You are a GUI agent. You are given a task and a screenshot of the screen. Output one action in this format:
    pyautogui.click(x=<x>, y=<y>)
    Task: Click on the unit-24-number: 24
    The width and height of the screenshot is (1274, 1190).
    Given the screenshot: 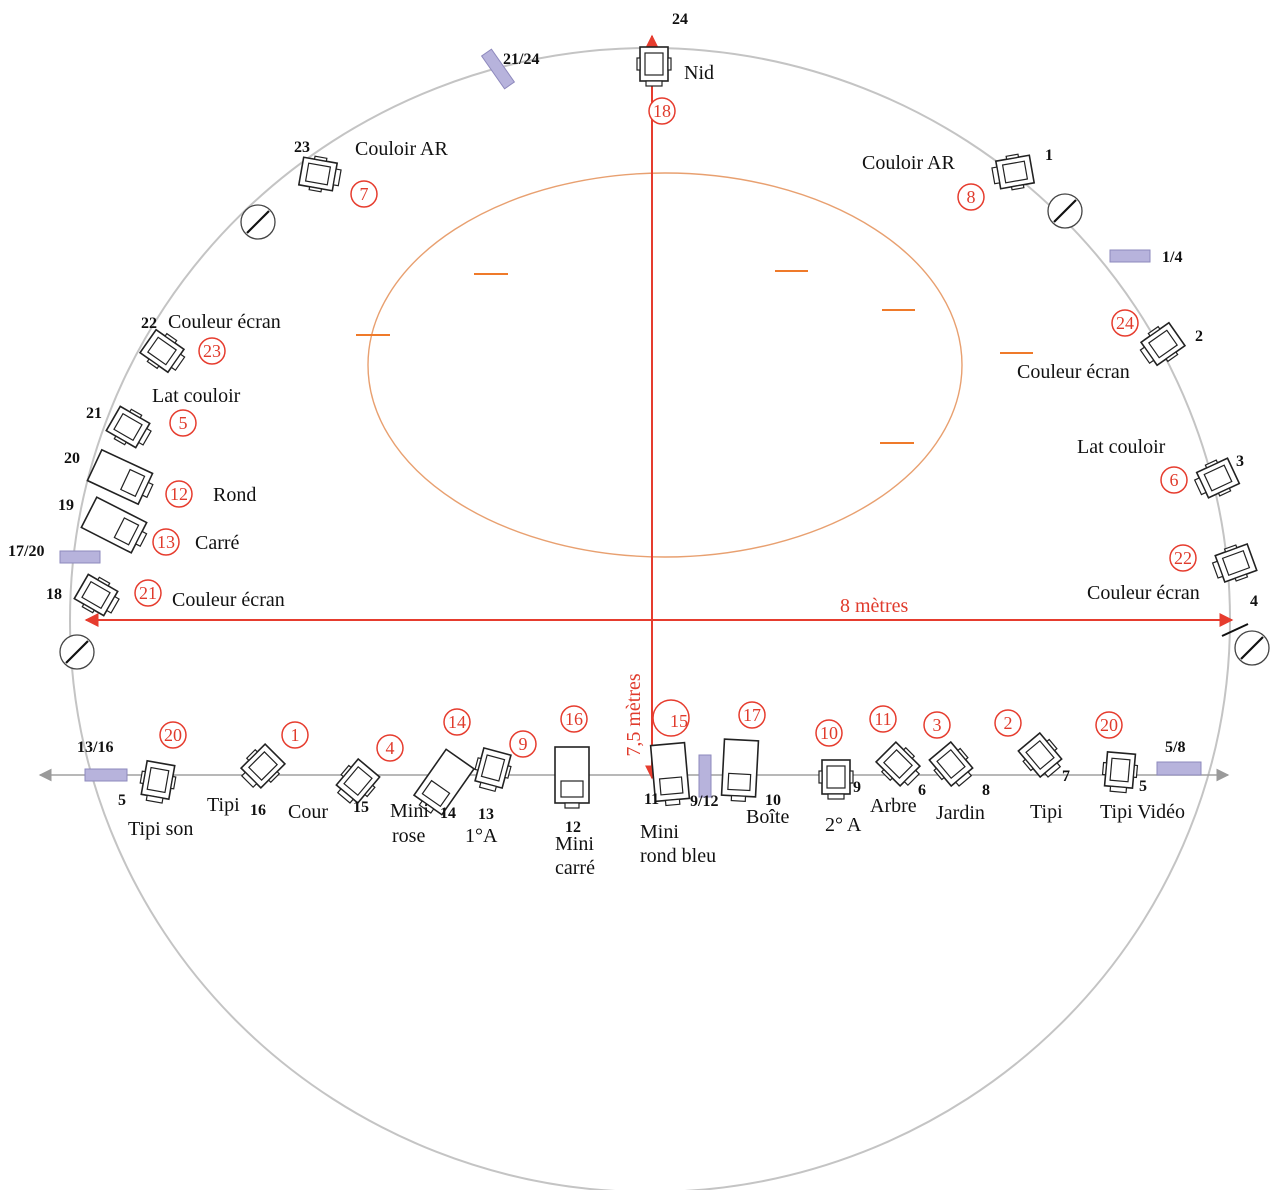 What is the action you would take?
    pyautogui.click(x=680, y=19)
    